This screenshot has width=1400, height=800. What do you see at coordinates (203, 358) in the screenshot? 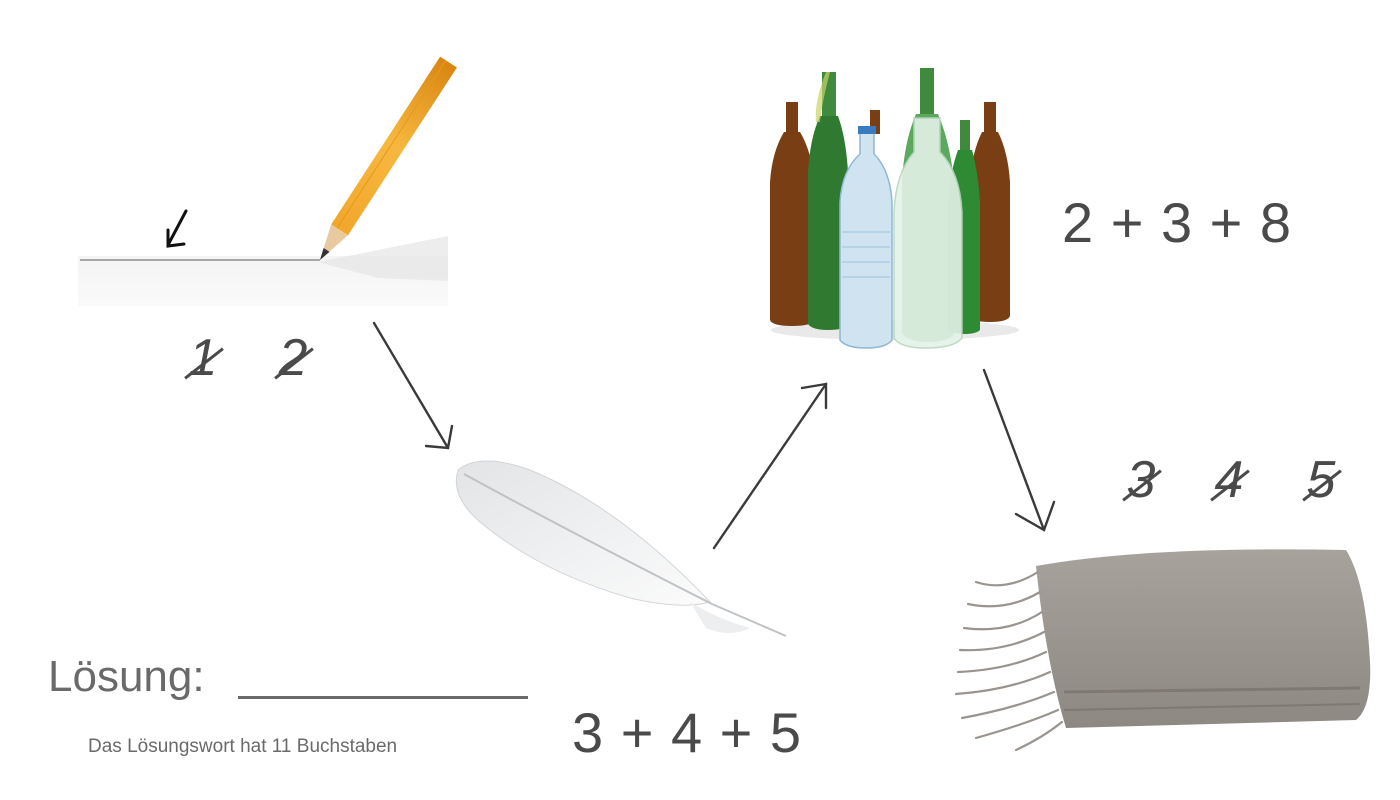
I see `crossed-number: 1` at bounding box center [203, 358].